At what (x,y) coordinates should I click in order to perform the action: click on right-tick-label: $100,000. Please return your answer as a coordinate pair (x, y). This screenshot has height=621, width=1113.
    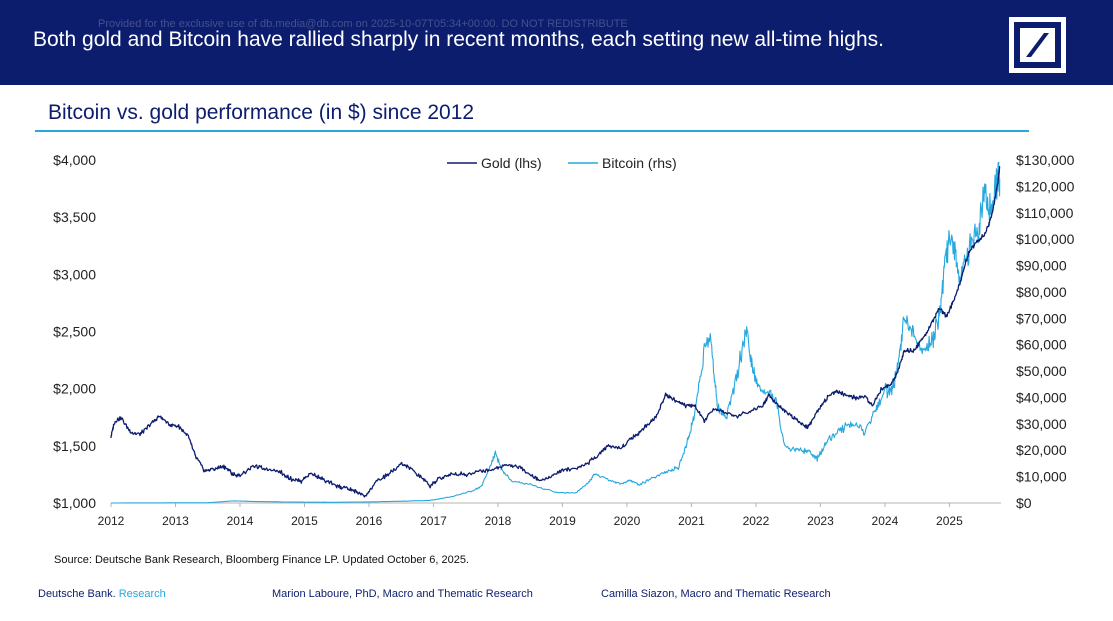
    Looking at the image, I should click on (1045, 239).